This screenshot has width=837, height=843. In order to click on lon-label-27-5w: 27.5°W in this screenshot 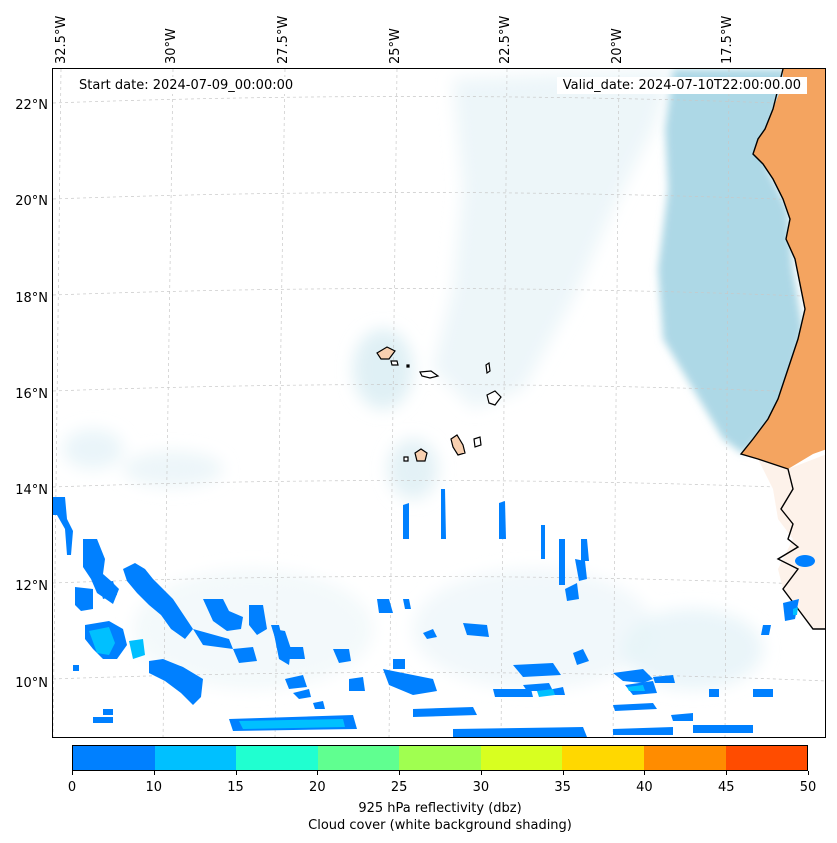, I will do `click(283, 39)`.